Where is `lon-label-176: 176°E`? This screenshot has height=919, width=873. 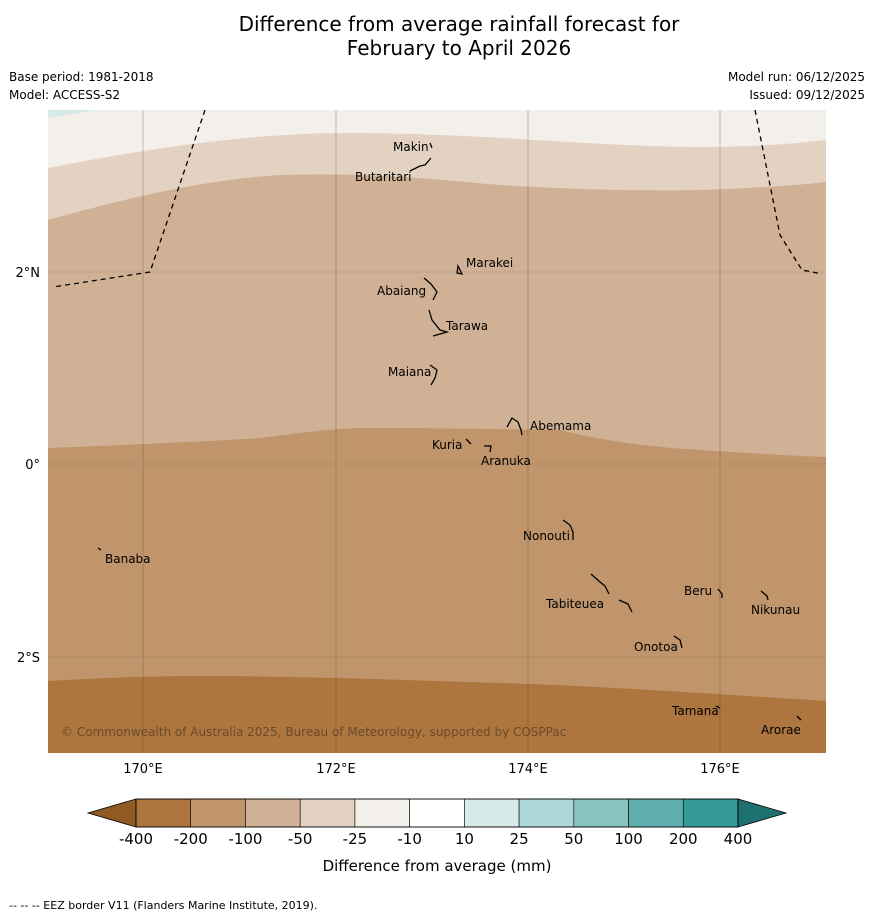 lon-label-176: 176°E is located at coordinates (720, 769).